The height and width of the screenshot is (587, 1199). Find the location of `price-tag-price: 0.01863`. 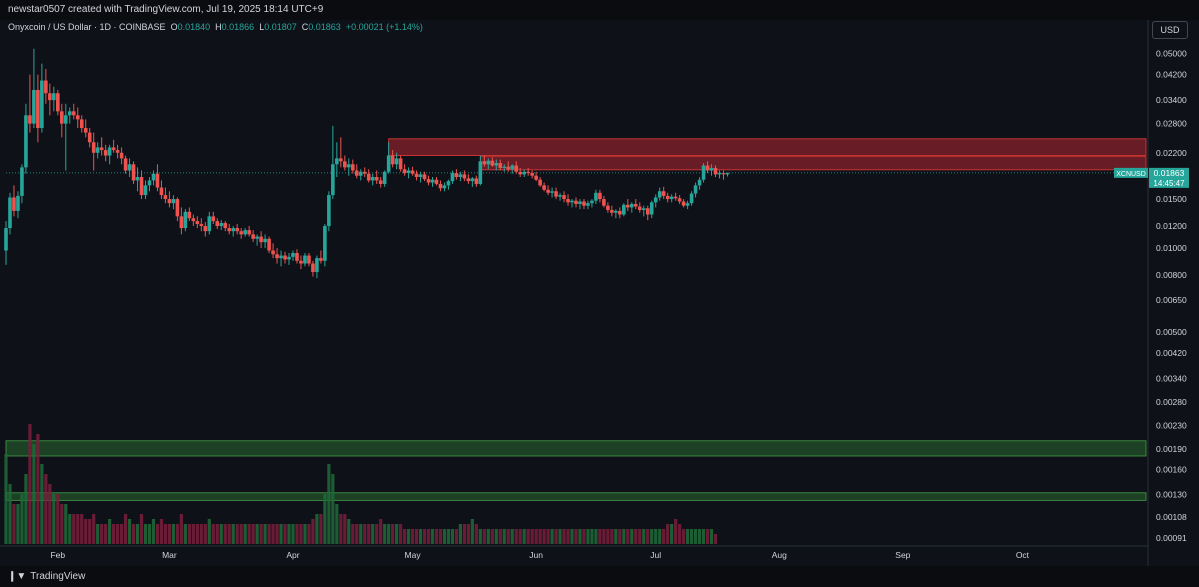

price-tag-price: 0.01863 is located at coordinates (1169, 173).